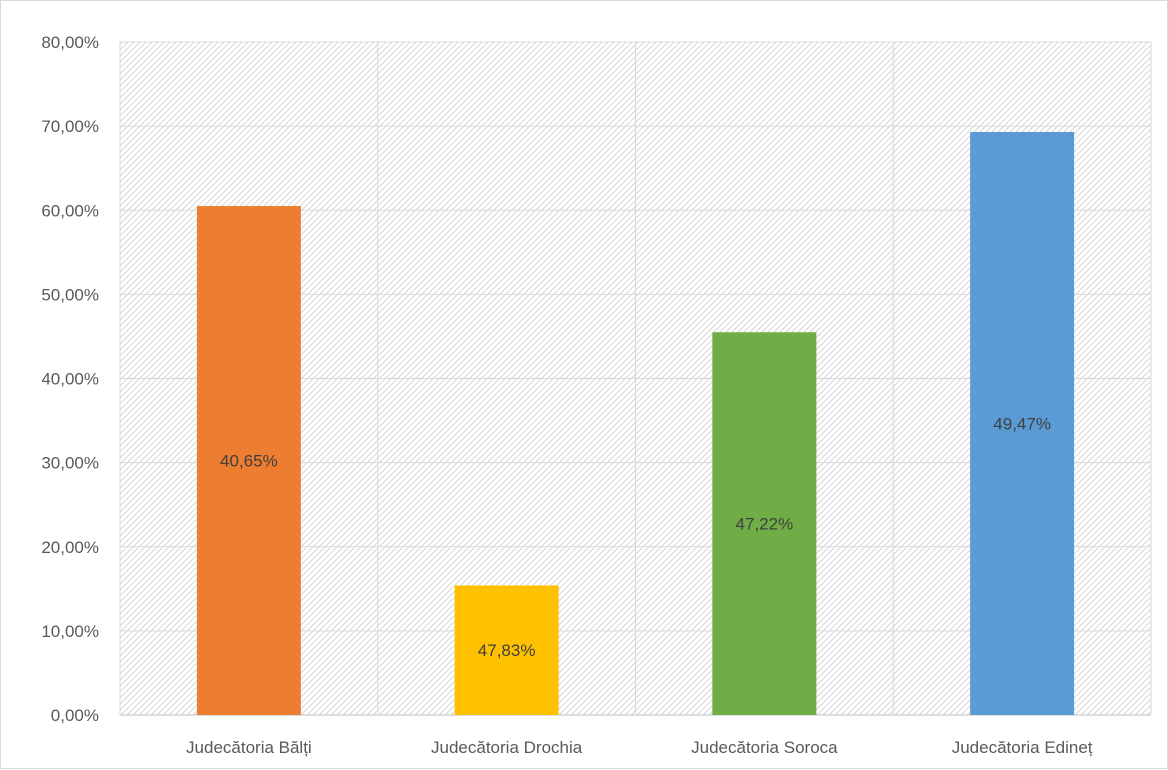  I want to click on y-tick-label: 40,00%, so click(70, 379).